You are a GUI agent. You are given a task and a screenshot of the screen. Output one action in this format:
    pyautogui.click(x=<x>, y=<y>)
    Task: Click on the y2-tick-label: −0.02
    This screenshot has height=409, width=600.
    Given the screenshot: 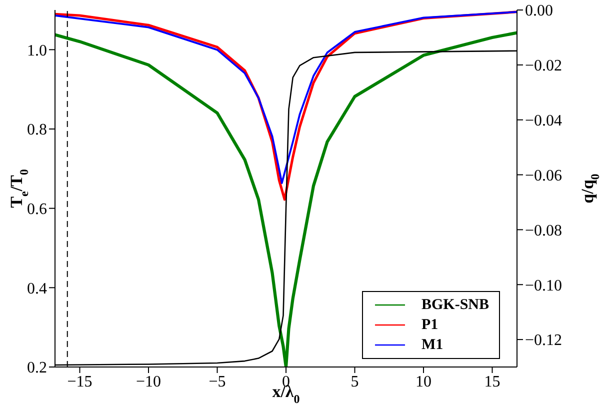 What is the action you would take?
    pyautogui.click(x=543, y=66)
    